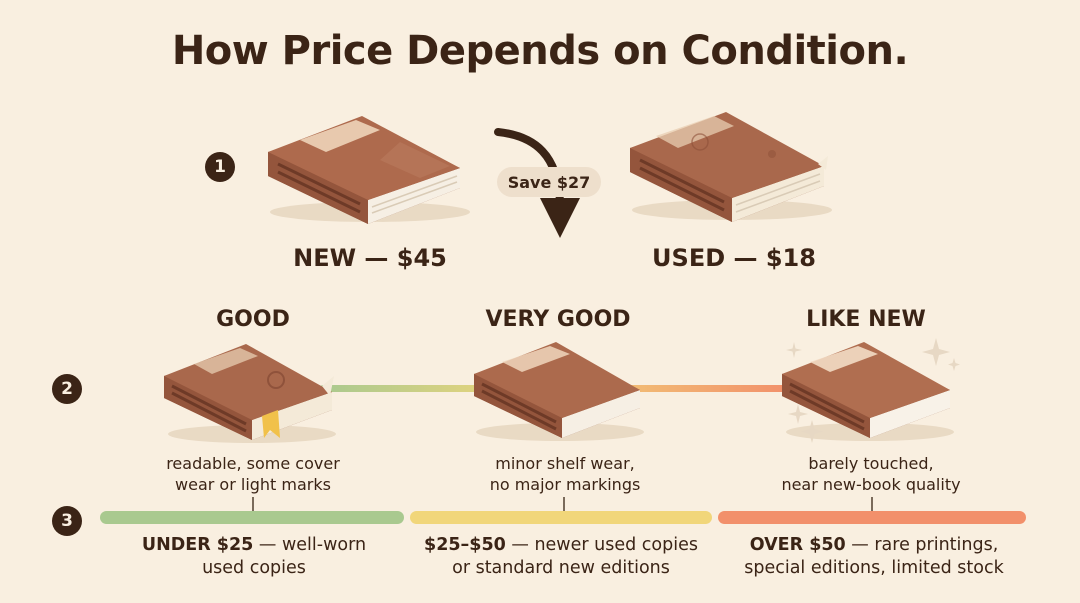 The height and width of the screenshot is (603, 1080). I want to click on tier-note-line2: special editions, limited stock, so click(874, 568).